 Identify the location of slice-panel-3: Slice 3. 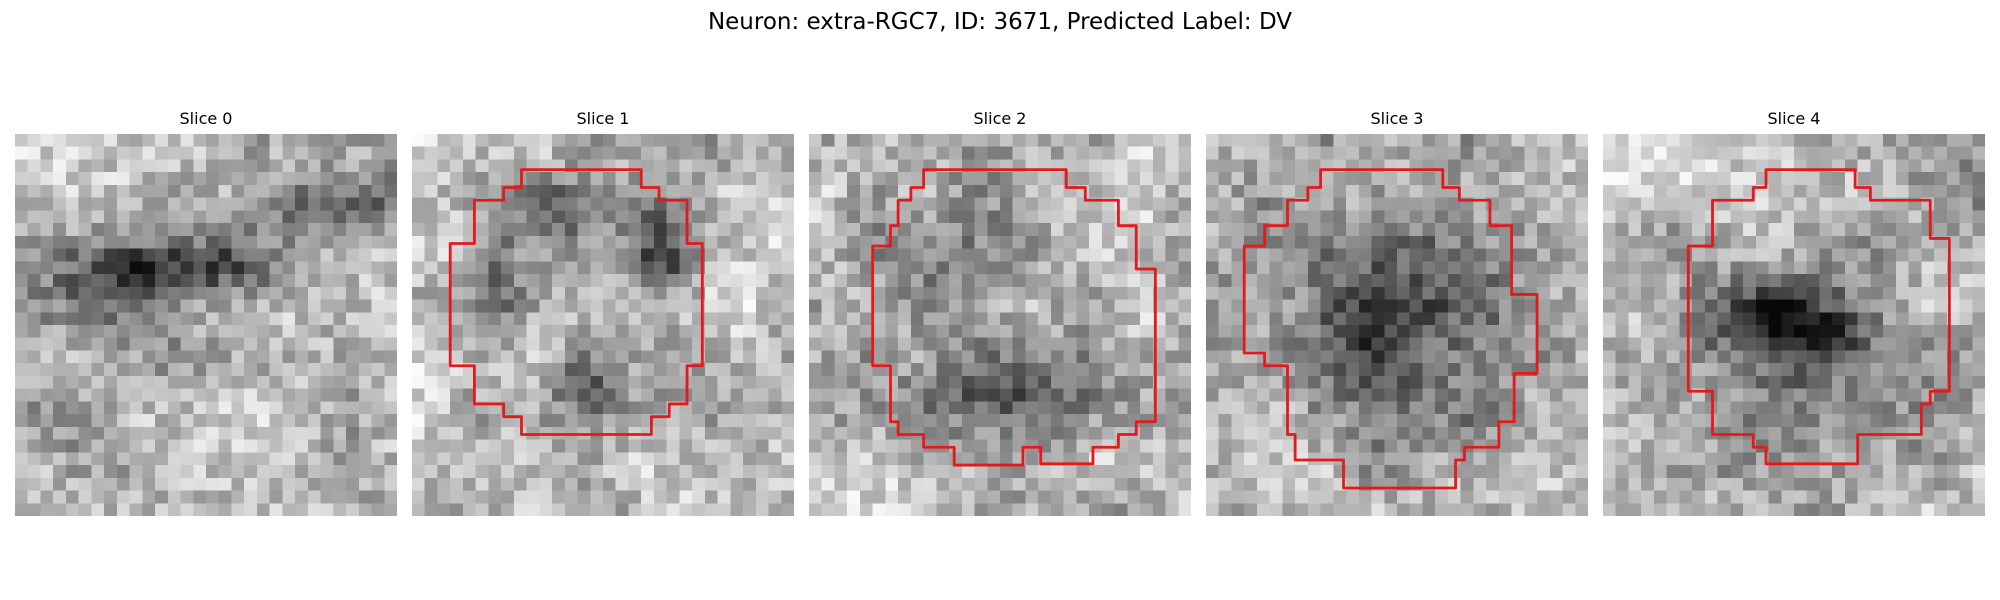
(1397, 312).